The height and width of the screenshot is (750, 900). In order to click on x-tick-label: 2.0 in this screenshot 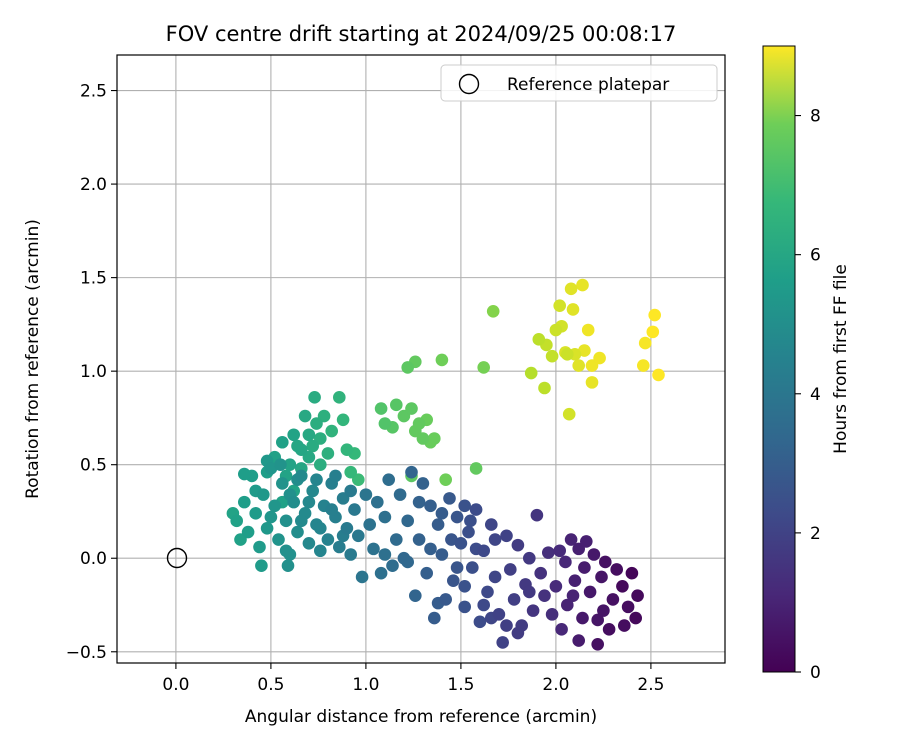, I will do `click(555, 685)`.